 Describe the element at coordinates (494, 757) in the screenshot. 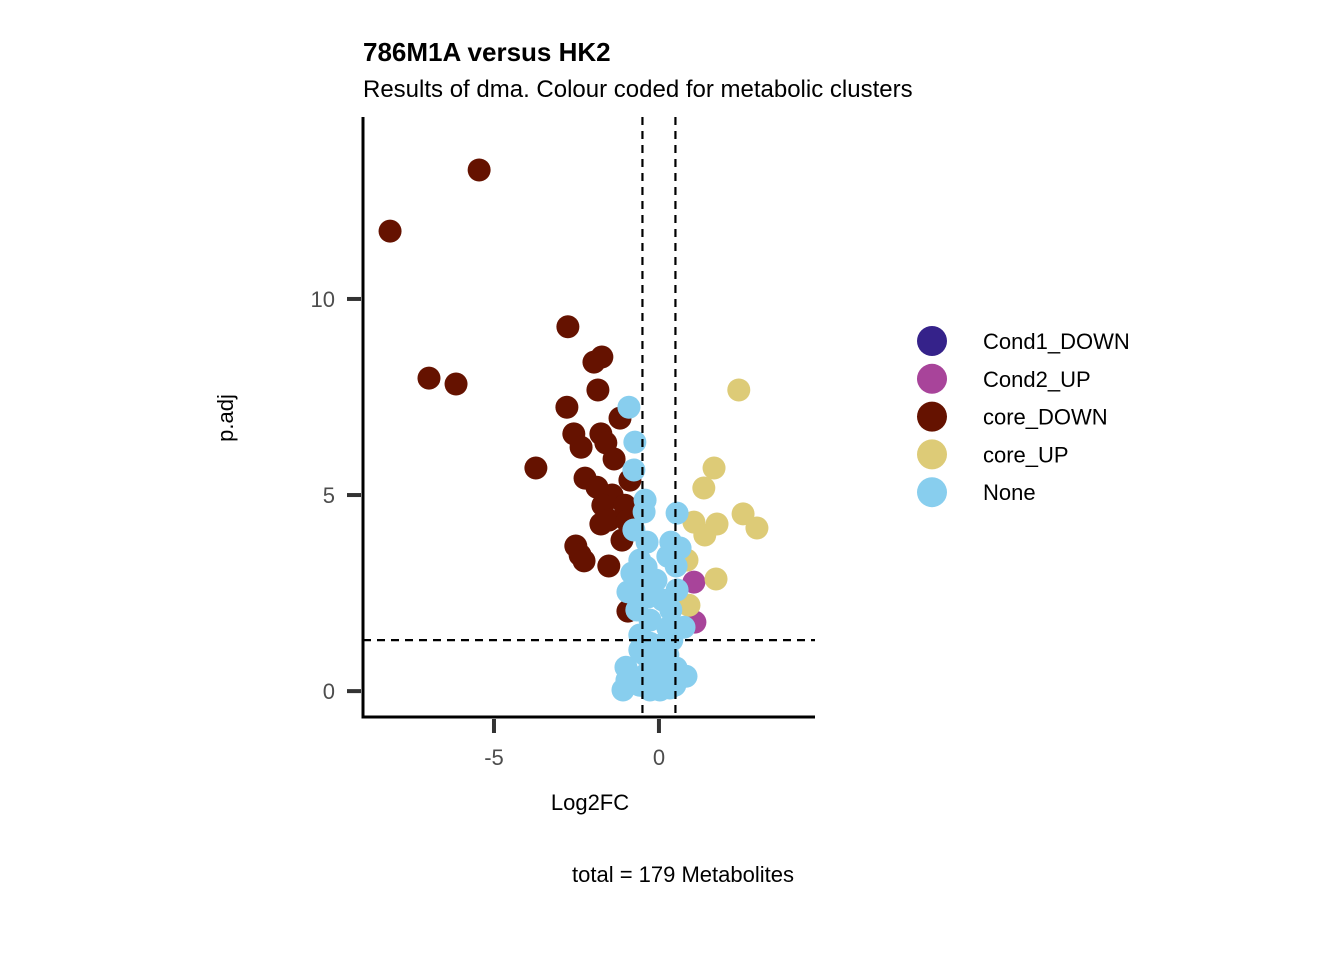

I see `x-tick-label: -5` at that location.